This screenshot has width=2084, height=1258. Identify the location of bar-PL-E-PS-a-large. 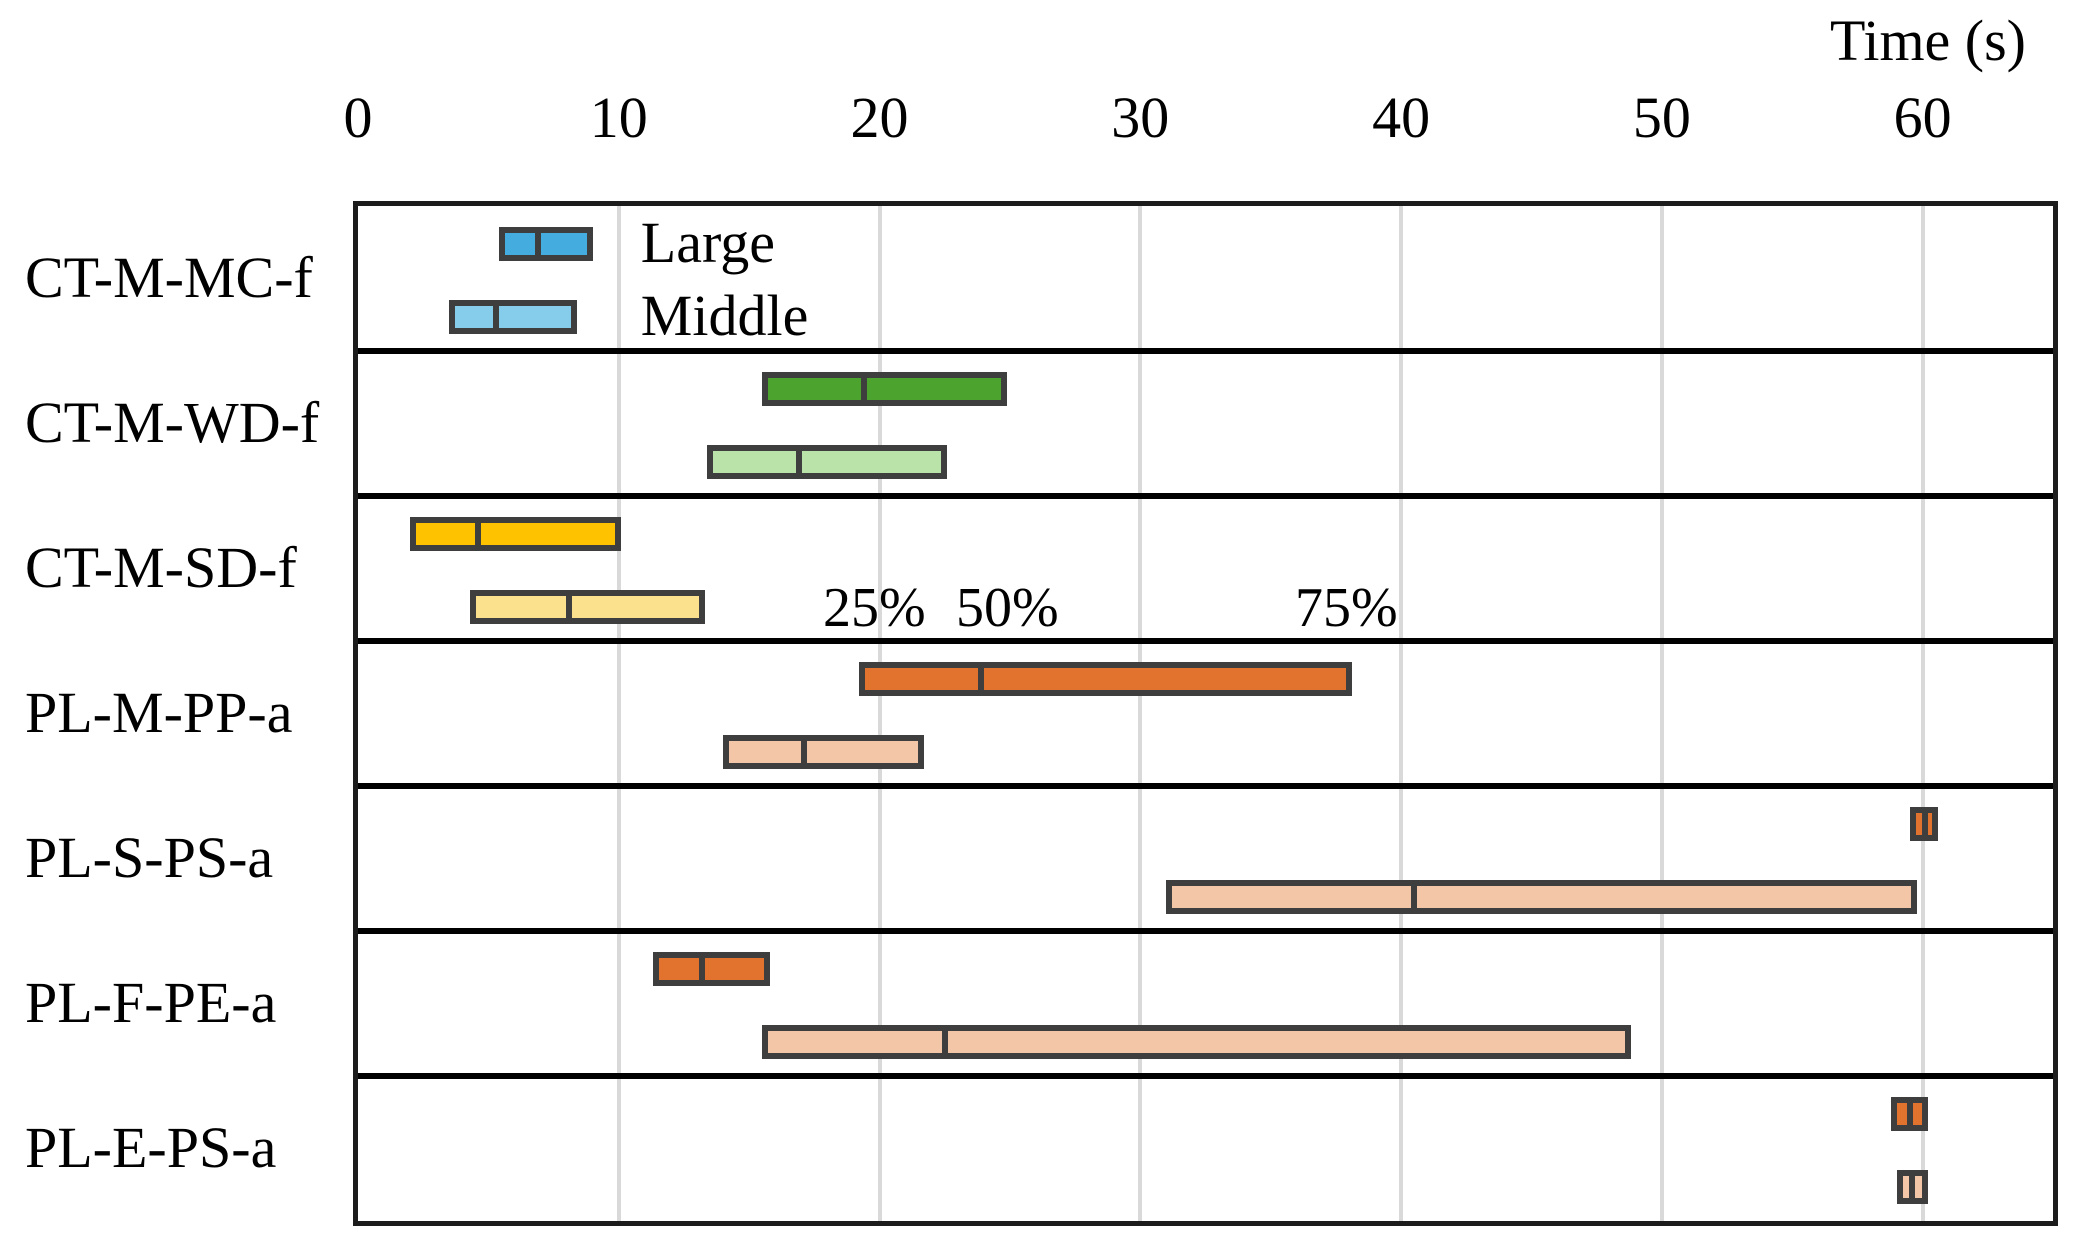
(1909, 1114).